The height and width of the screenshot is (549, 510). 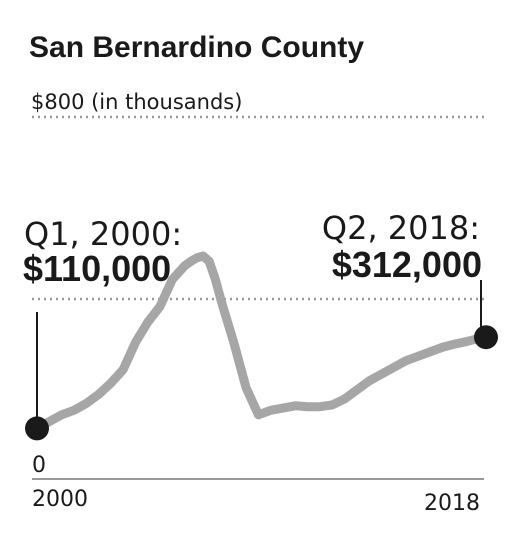 What do you see at coordinates (452, 503) in the screenshot?
I see `x-tick-label-end: 2018` at bounding box center [452, 503].